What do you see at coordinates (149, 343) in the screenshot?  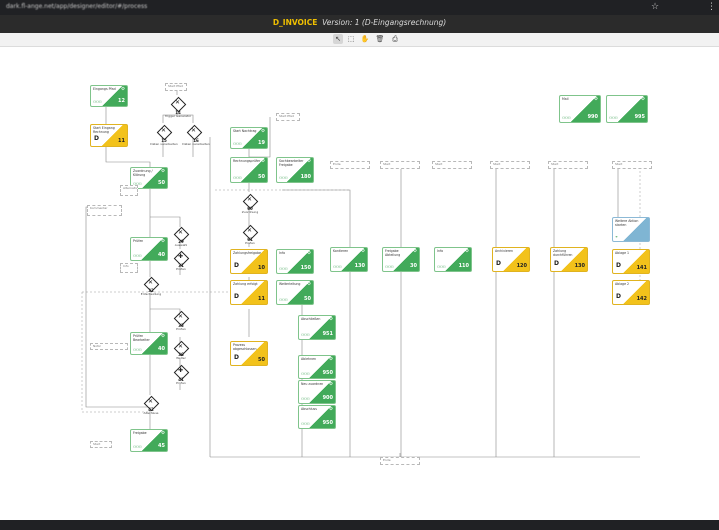 I see `process-node: Prüfen Bearbeiter ⚇⚇⚇ ⚙ 40` at bounding box center [149, 343].